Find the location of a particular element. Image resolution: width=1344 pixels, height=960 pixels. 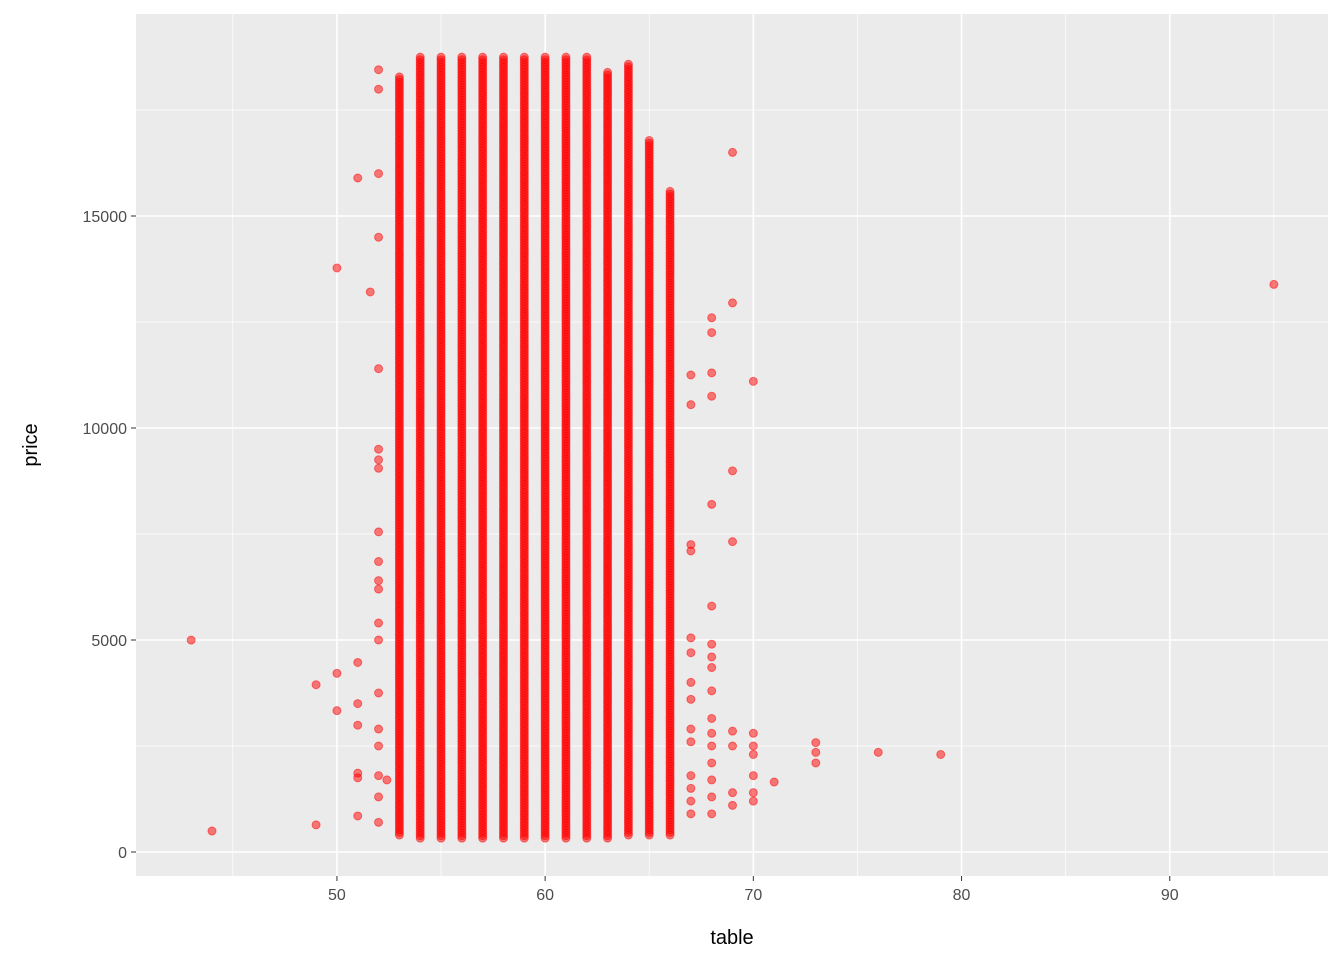

x-tick-label: 90 is located at coordinates (1170, 895).